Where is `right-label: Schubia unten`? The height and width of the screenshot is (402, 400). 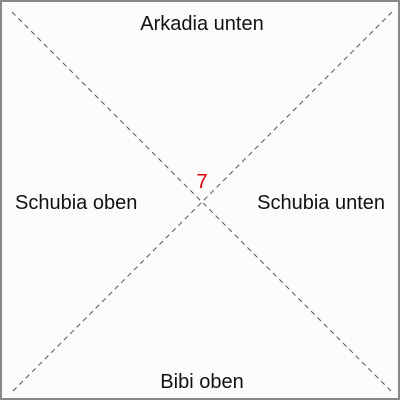 right-label: Schubia unten is located at coordinates (321, 203).